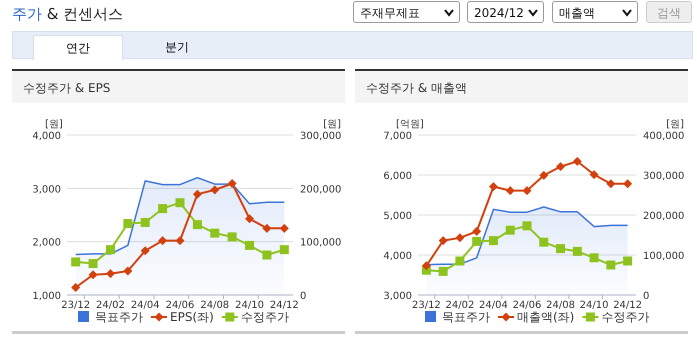 This screenshot has width=697, height=340. I want to click on y-tick-label: 6,000, so click(397, 176).